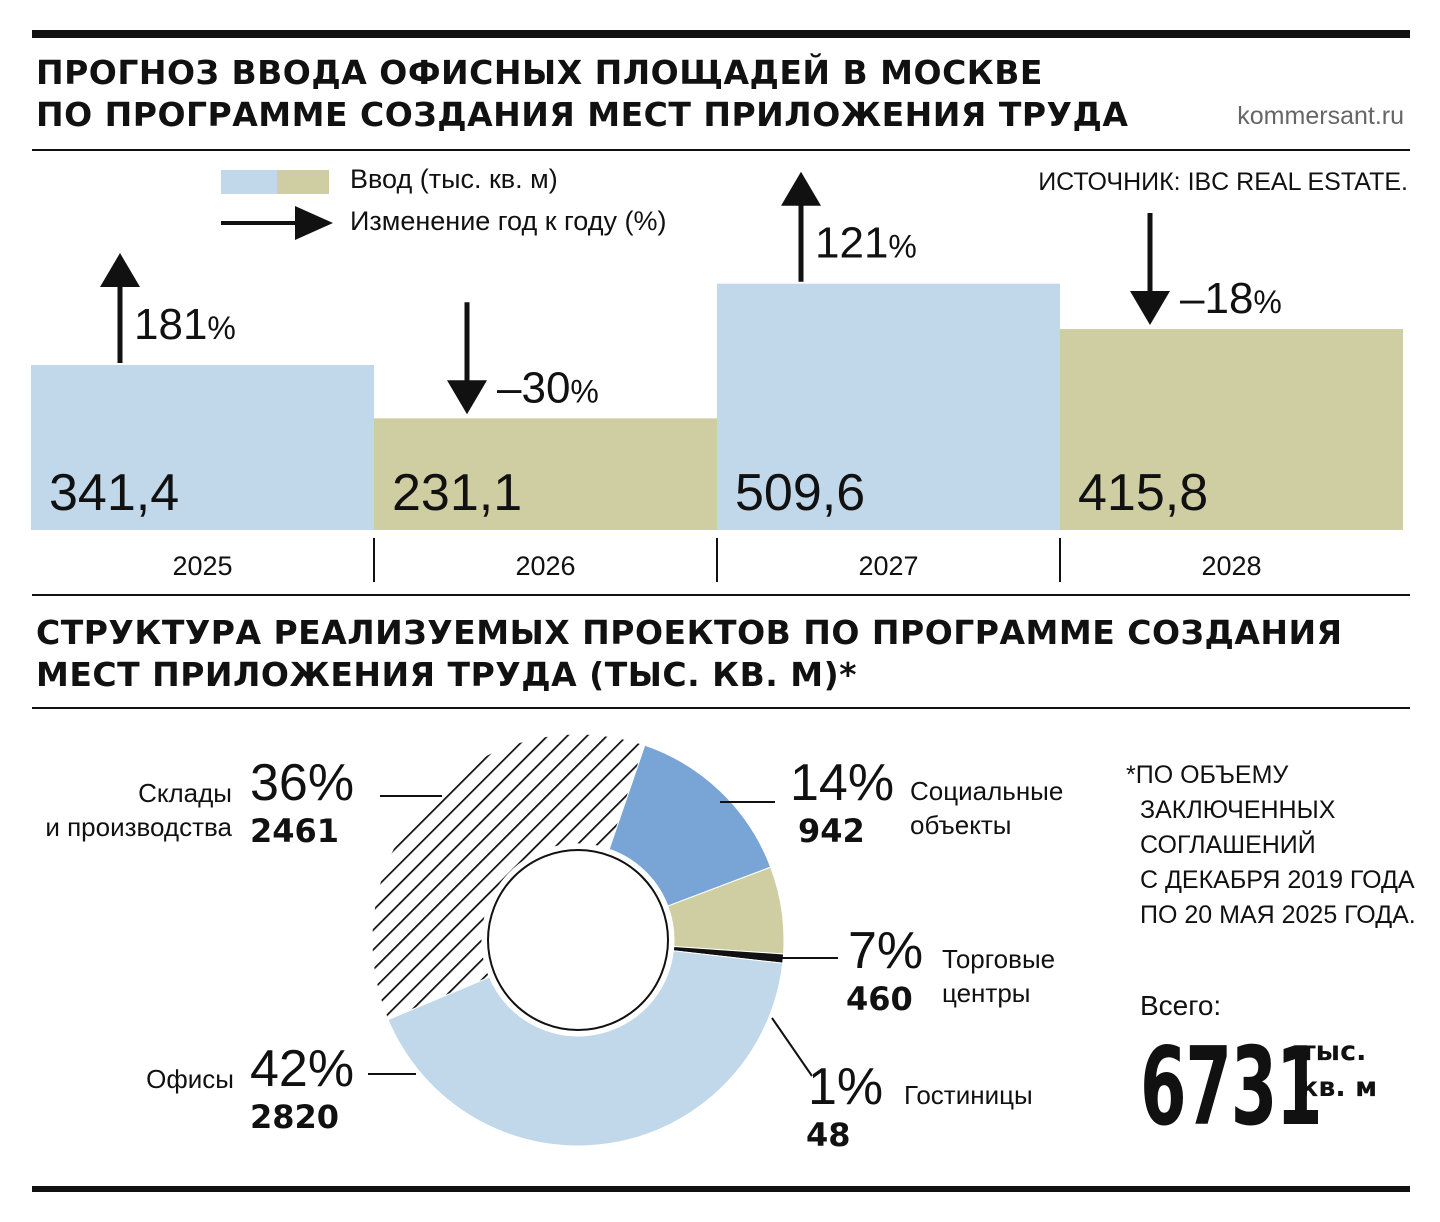  What do you see at coordinates (138, 827) in the screenshot?
I see `slice-name-label: и производства` at bounding box center [138, 827].